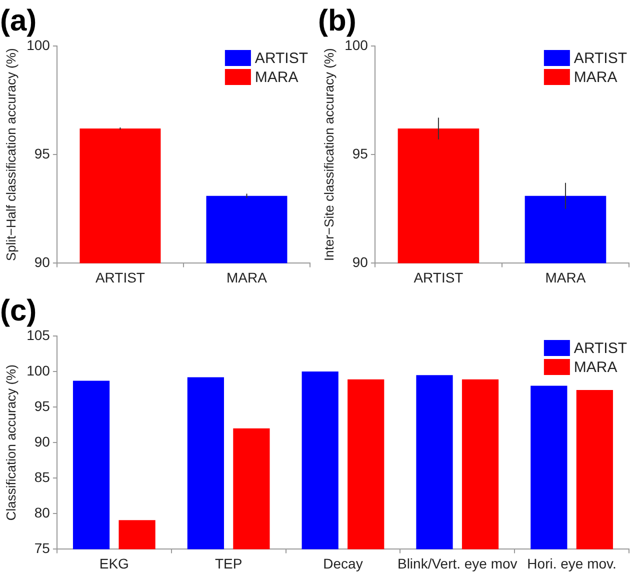 The height and width of the screenshot is (576, 637). What do you see at coordinates (228, 563) in the screenshot?
I see `x-tick-label: TEP` at bounding box center [228, 563].